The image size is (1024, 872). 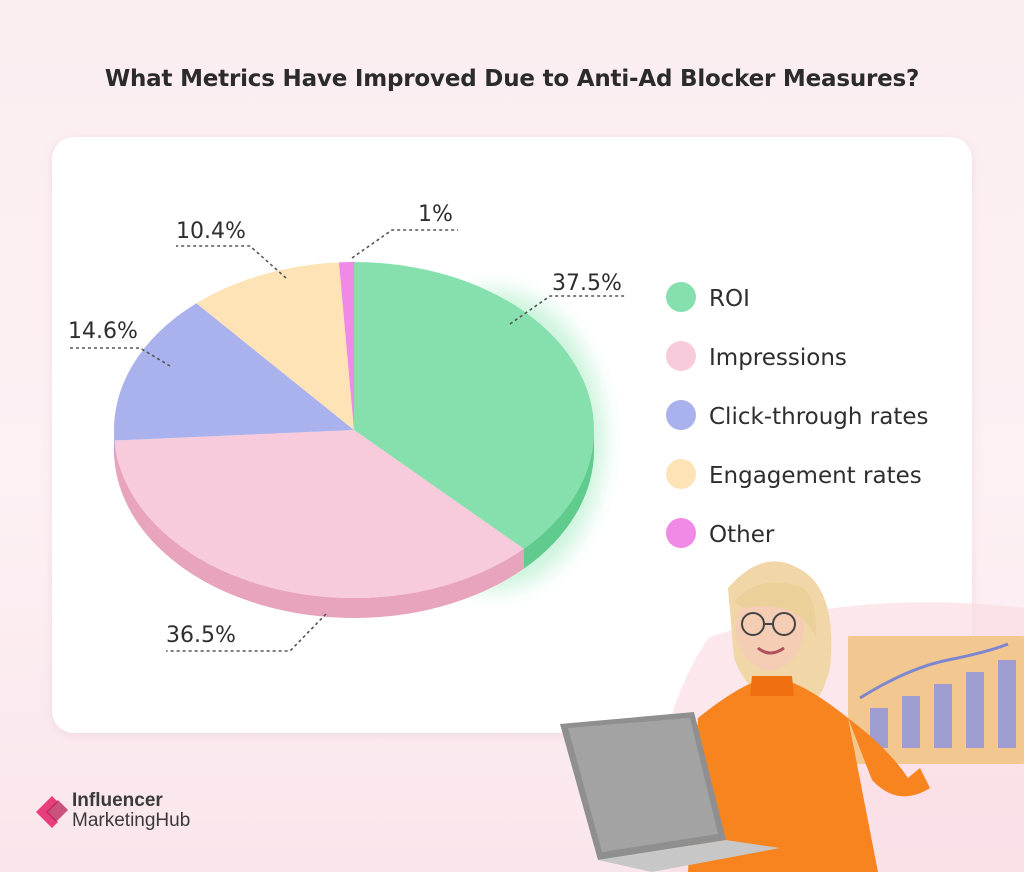 I want to click on value-label-impressions: 36.5%, so click(x=201, y=635).